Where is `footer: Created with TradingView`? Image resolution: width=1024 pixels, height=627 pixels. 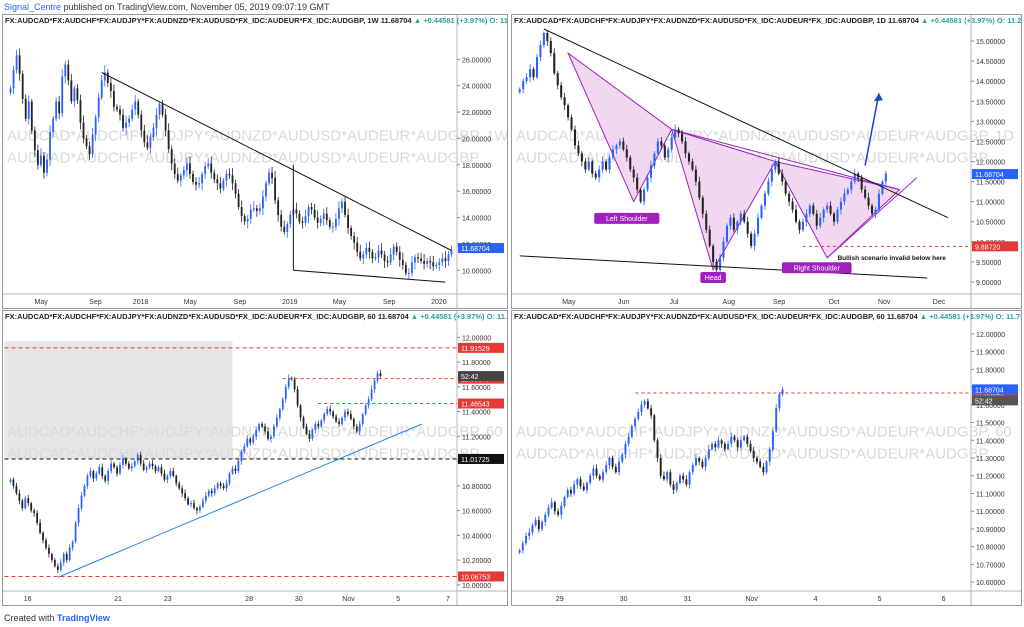
footer: Created with TradingView is located at coordinates (57, 618).